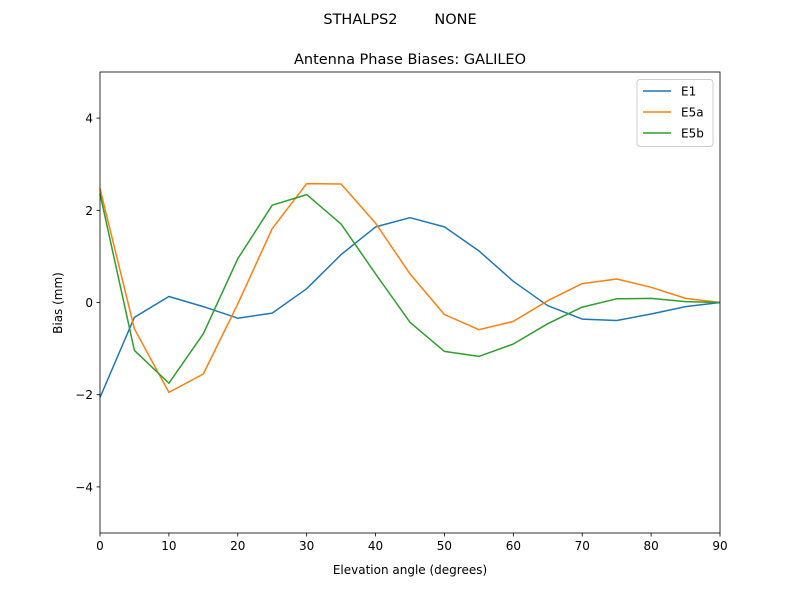  What do you see at coordinates (692, 113) in the screenshot?
I see `legend-label-e5a: E5a` at bounding box center [692, 113].